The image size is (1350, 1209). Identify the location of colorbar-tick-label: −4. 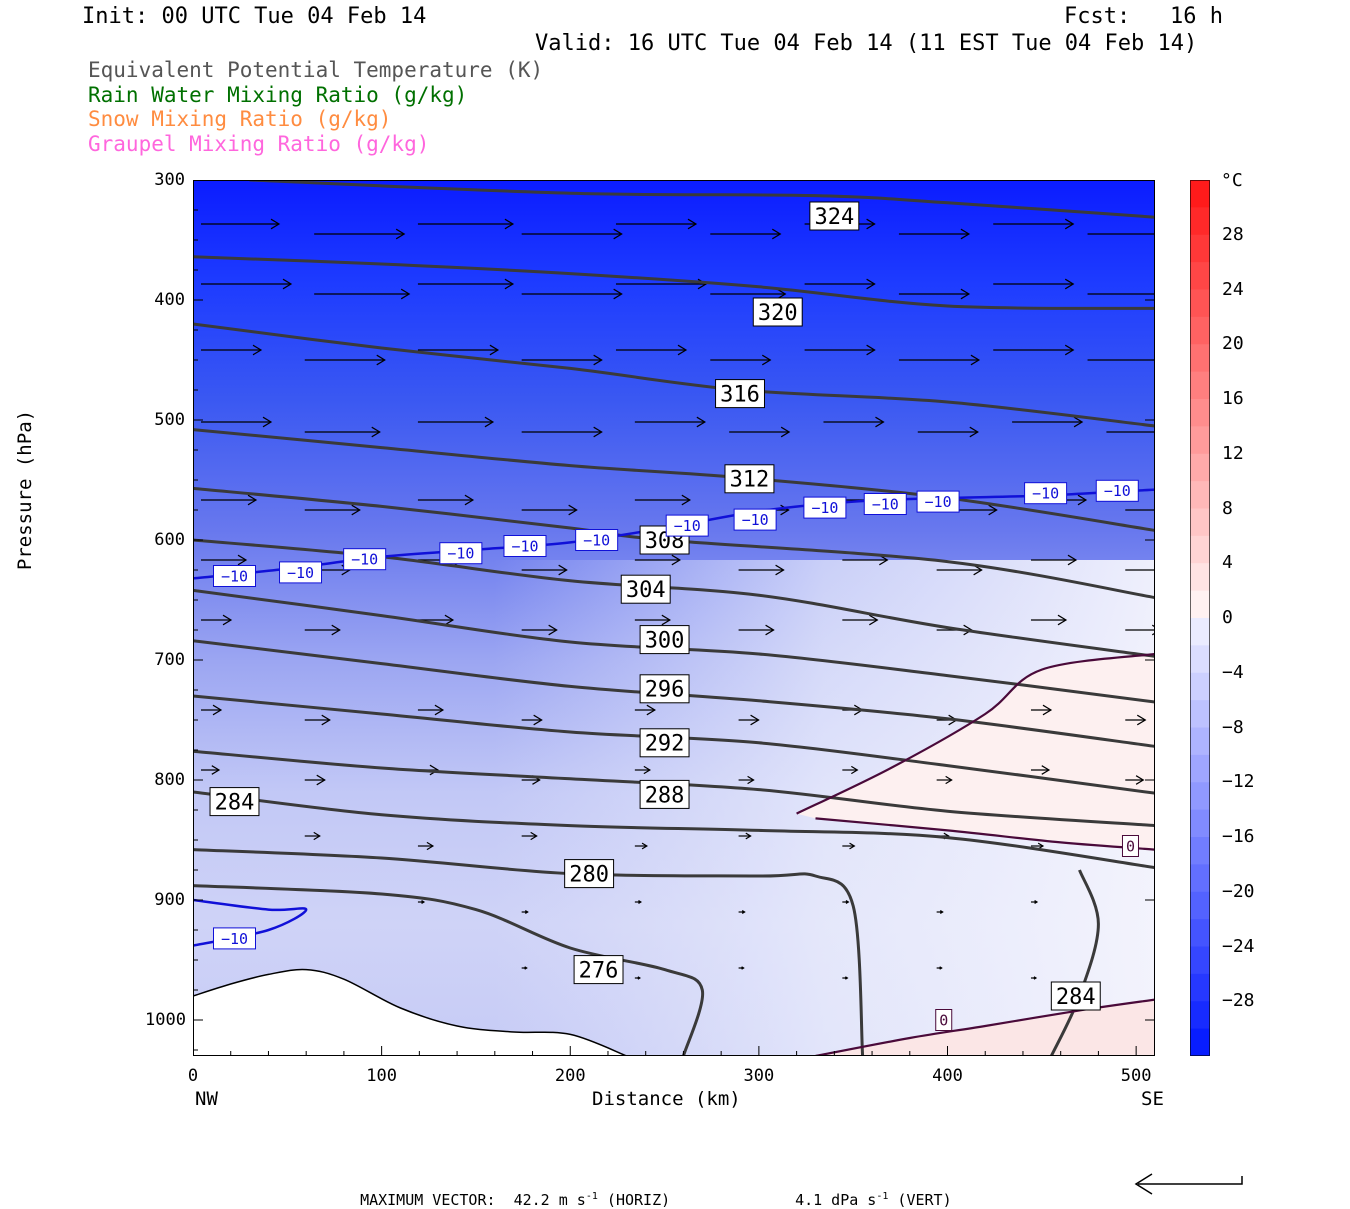
(1233, 672).